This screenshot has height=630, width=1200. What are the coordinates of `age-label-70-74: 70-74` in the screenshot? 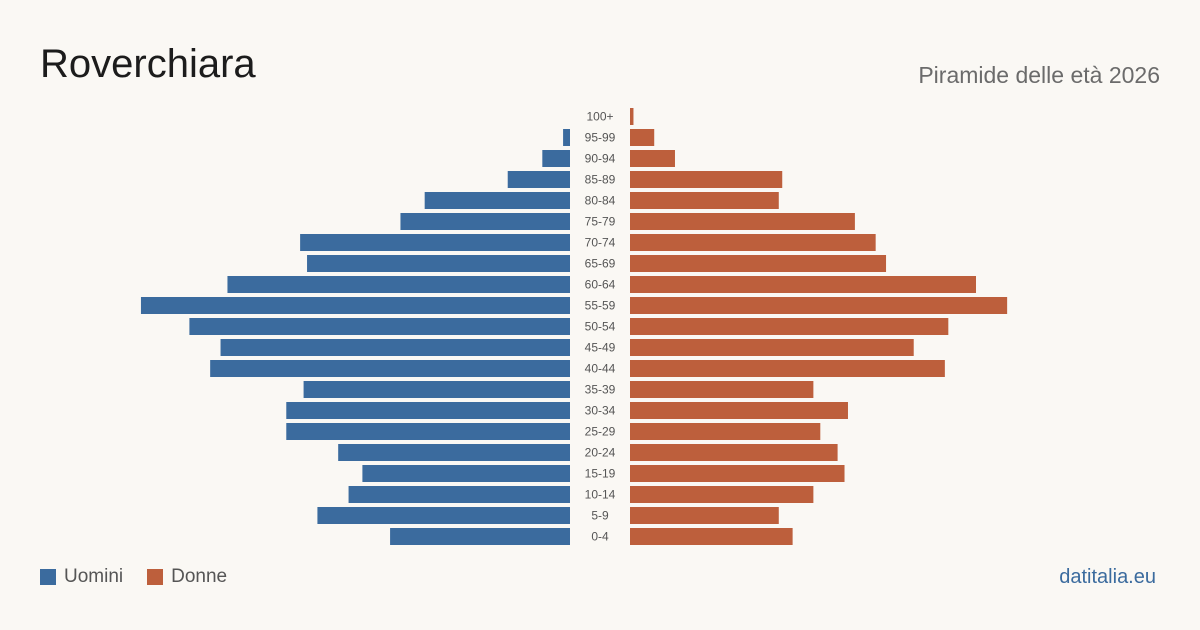 It's located at (600, 243).